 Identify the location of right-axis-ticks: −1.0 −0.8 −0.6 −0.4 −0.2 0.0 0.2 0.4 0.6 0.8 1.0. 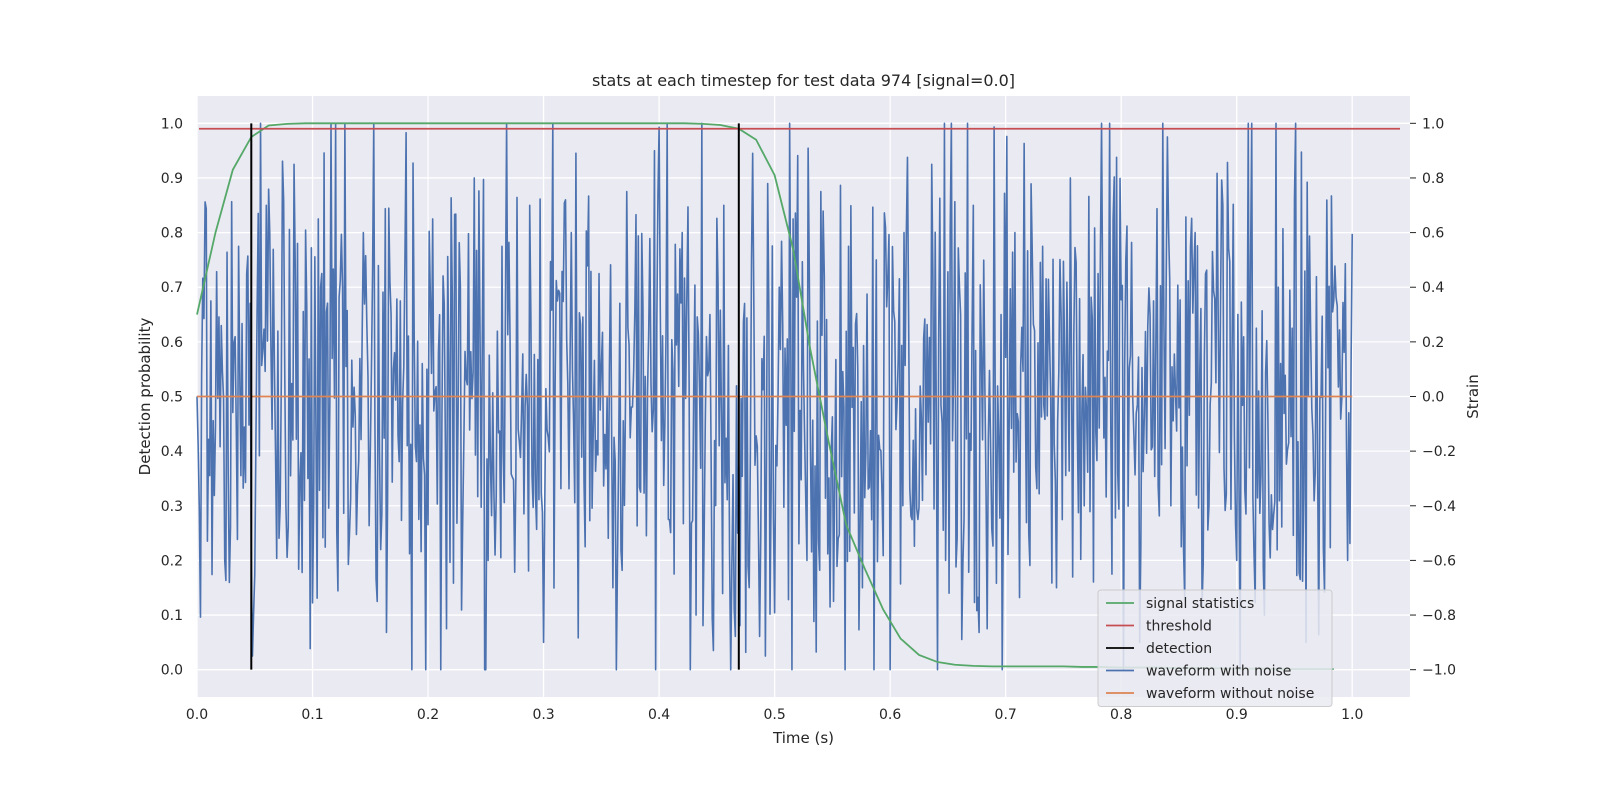
(1433, 397).